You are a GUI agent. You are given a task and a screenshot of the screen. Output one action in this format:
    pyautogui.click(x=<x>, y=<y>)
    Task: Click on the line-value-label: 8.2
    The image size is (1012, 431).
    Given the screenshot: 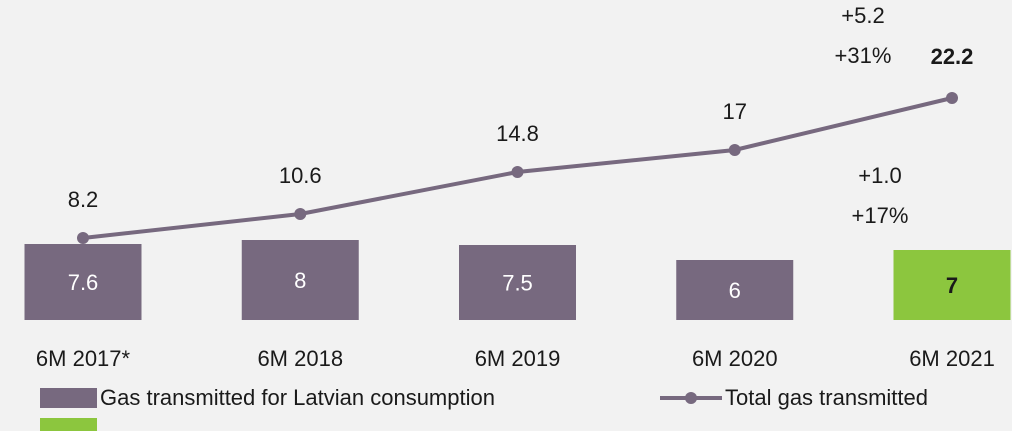 What is the action you would take?
    pyautogui.click(x=83, y=199)
    